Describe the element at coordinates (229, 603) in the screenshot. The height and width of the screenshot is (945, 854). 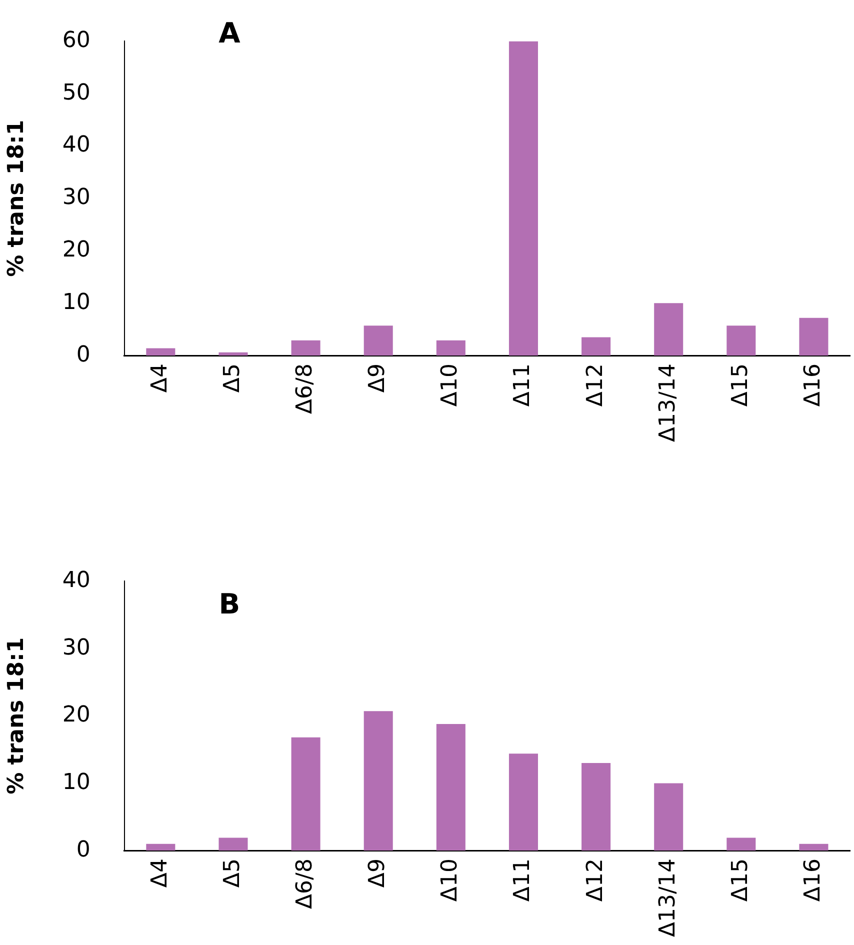
I see `chart-title: B` at that location.